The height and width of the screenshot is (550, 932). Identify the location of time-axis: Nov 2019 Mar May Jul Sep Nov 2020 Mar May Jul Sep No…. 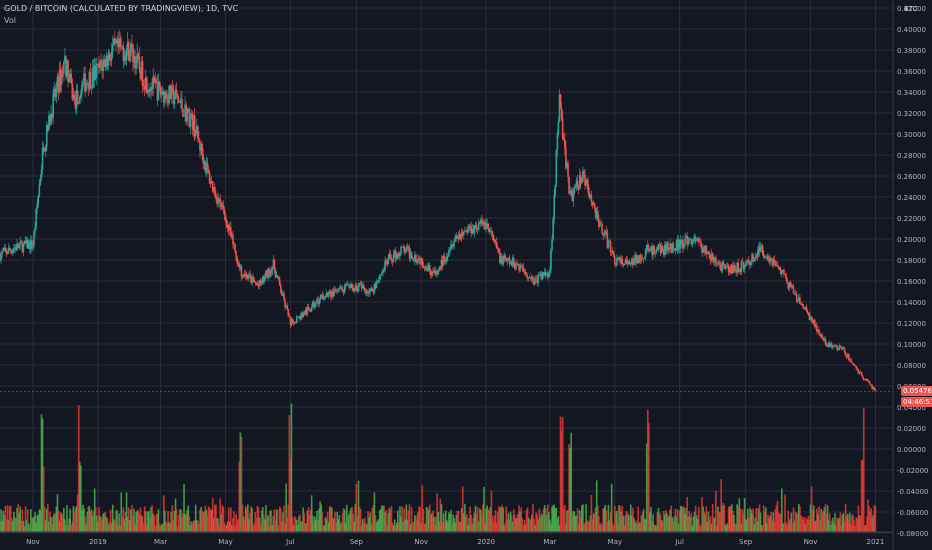
(446, 538).